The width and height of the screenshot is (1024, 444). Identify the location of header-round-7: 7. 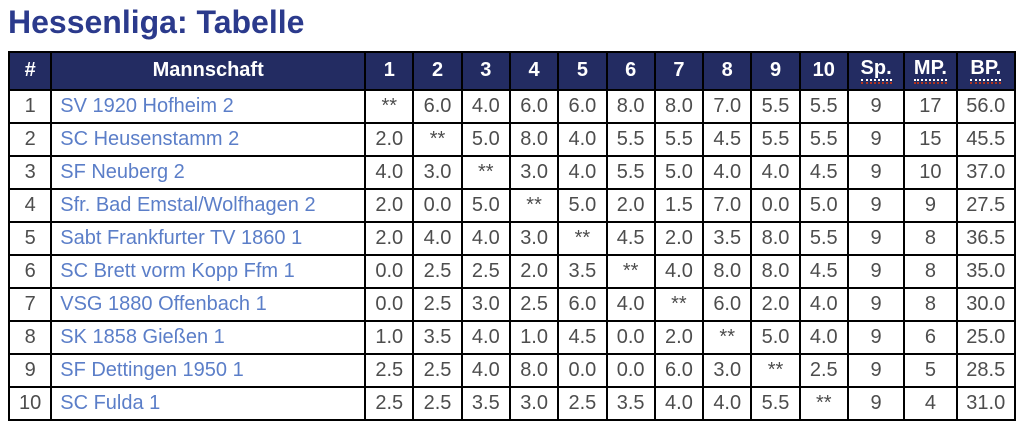
(679, 70).